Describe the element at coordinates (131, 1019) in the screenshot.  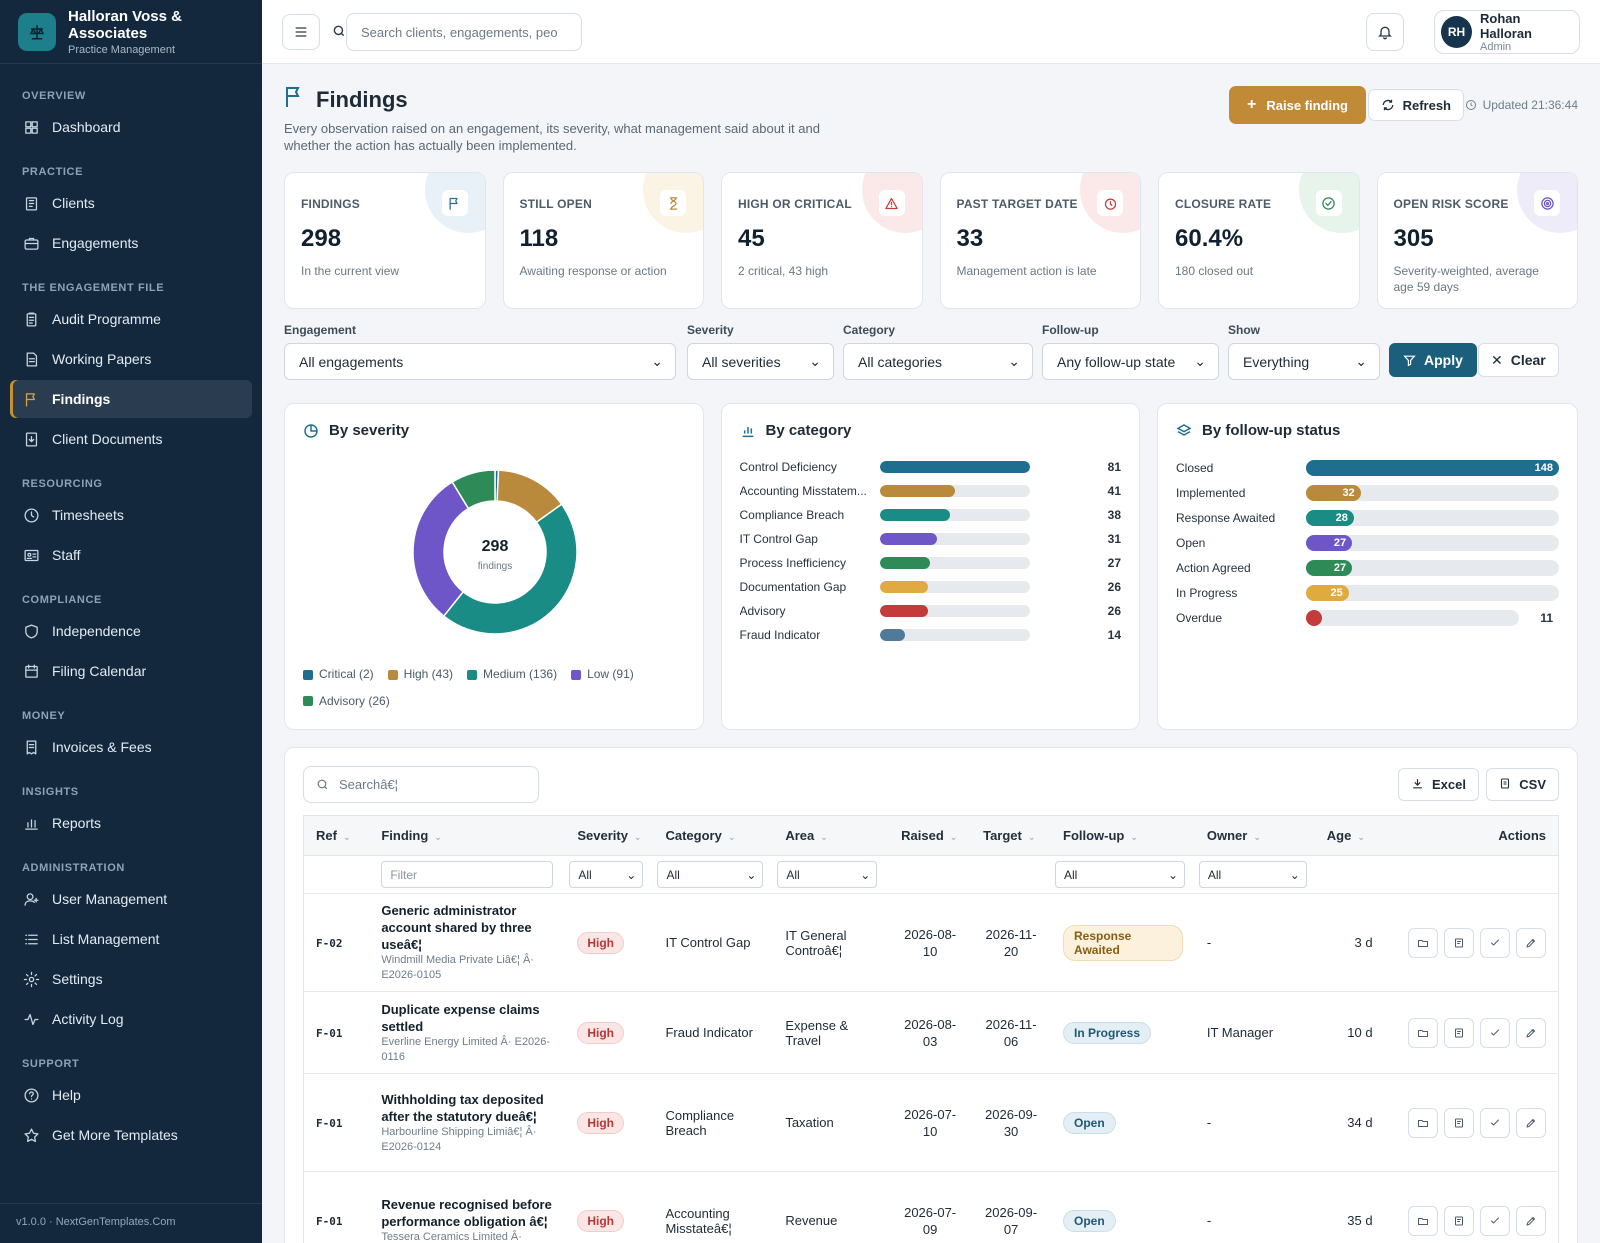
I see `sidebar-item-activity-log: Activity Log` at that location.